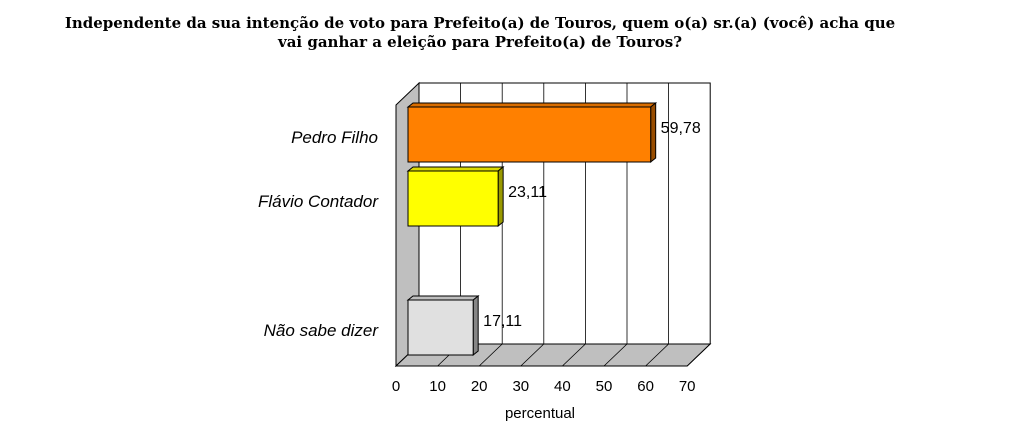 The width and height of the screenshot is (1024, 427). Describe the element at coordinates (318, 201) in the screenshot. I see `category-label-2: Flávio Contador` at that location.